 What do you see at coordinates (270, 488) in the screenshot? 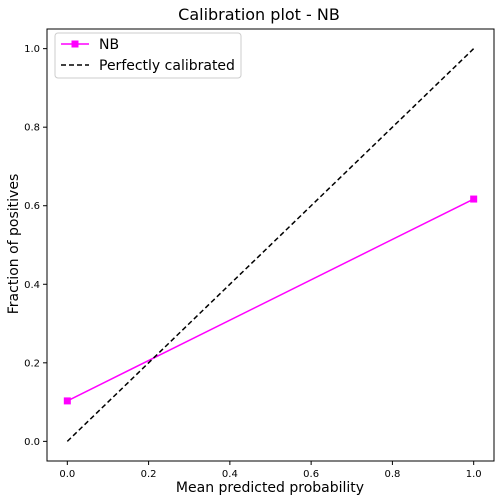
I see `x-axis-title: Mean predicted probability` at bounding box center [270, 488].